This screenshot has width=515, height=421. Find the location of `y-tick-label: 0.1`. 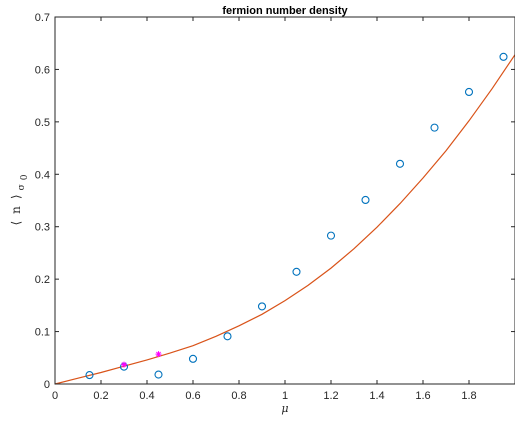

y-tick-label: 0.1 is located at coordinates (42, 333).